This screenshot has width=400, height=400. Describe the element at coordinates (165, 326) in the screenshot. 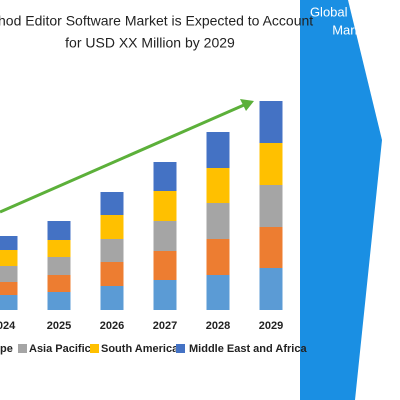

I see `x-tick-label: 2027` at that location.